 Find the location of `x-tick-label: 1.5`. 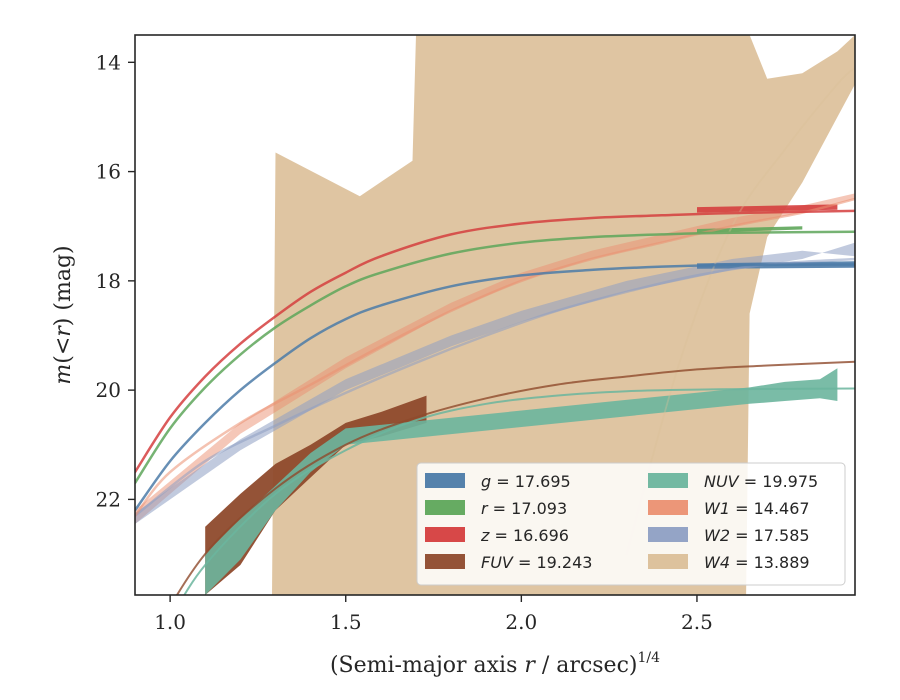

x-tick-label: 1.5 is located at coordinates (346, 622).